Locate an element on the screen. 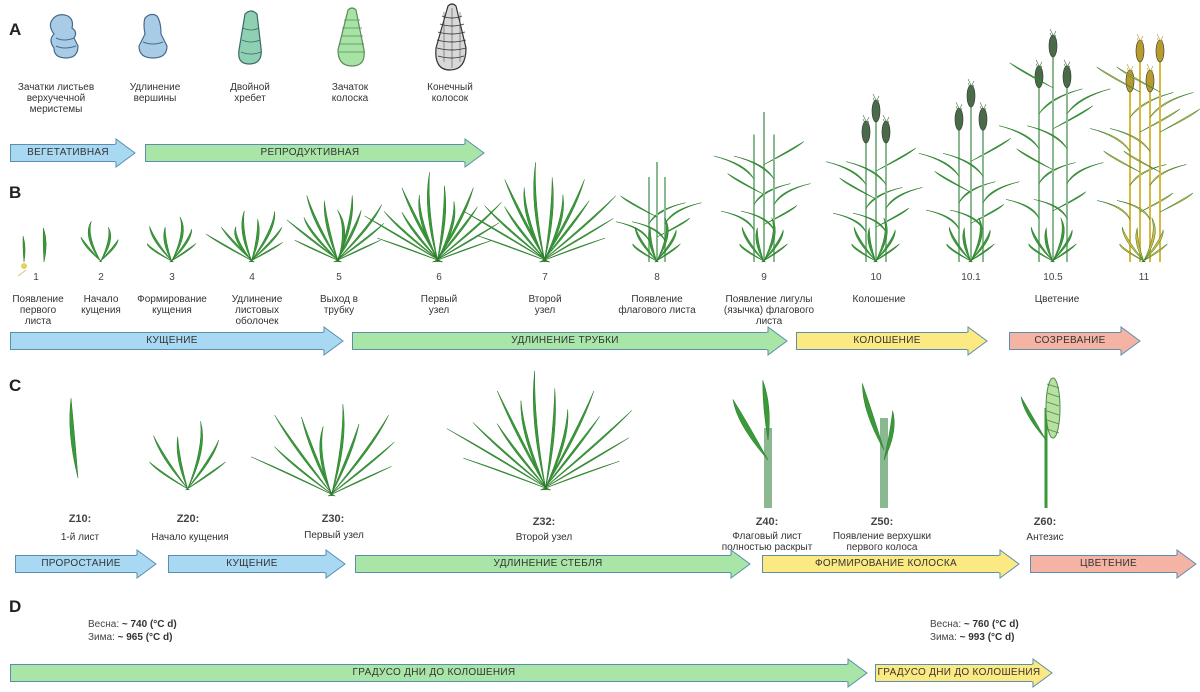 This screenshot has width=1200, height=692. arrow-gdd-to-heading-2: ГРАДУСО ДНИ ДО КОЛОШЕНИЯ is located at coordinates (964, 673).